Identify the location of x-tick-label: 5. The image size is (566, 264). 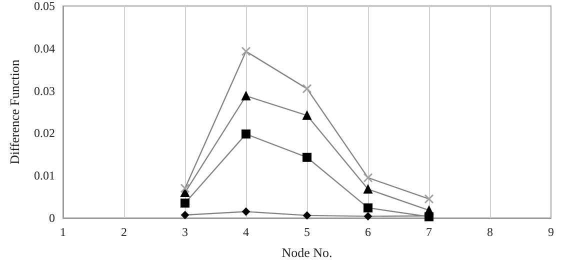
(307, 232).